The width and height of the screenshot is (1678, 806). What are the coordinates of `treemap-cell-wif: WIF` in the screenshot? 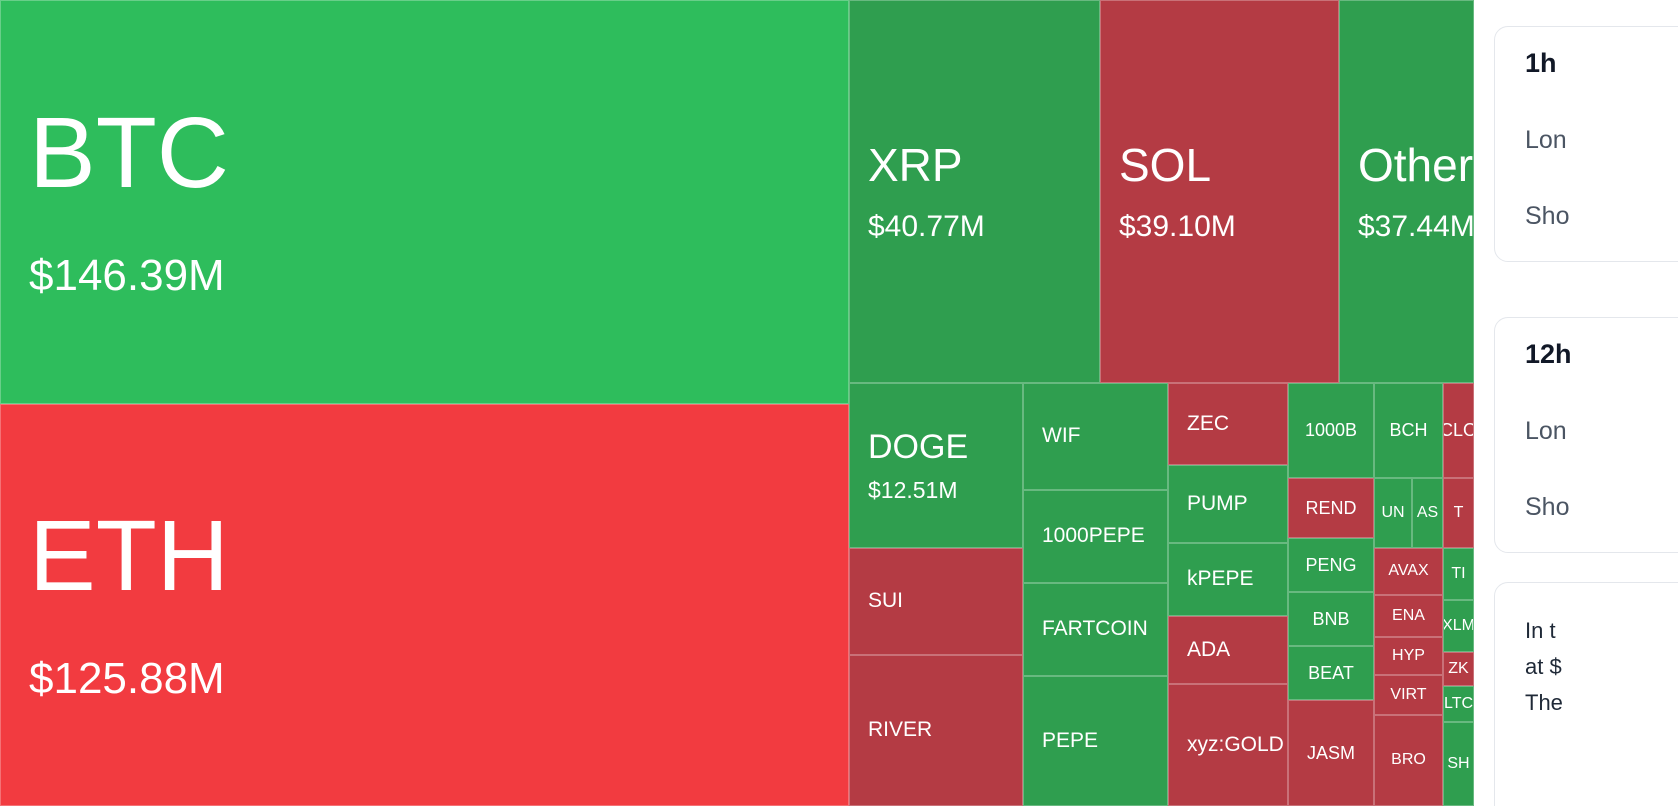 It's located at (1095, 436).